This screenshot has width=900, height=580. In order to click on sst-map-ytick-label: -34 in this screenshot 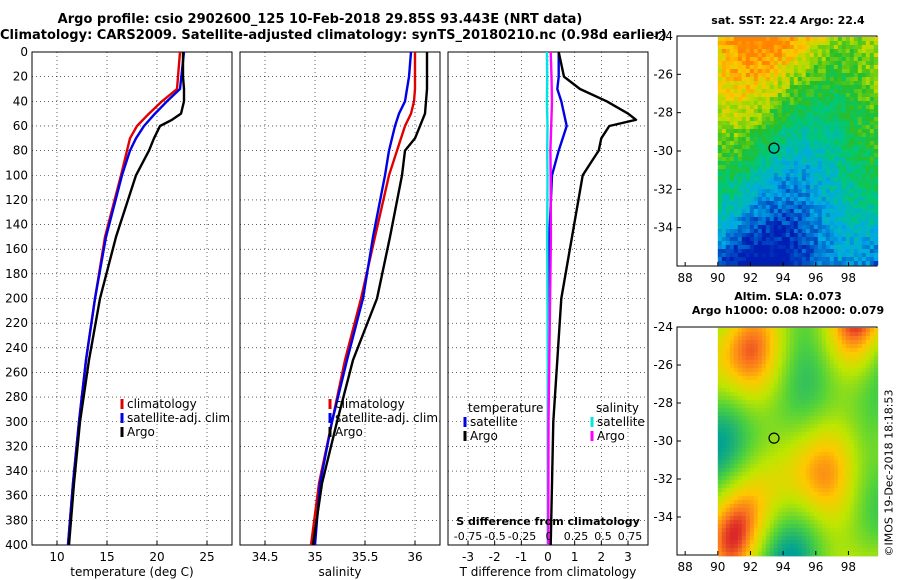, I will do `click(663, 228)`.